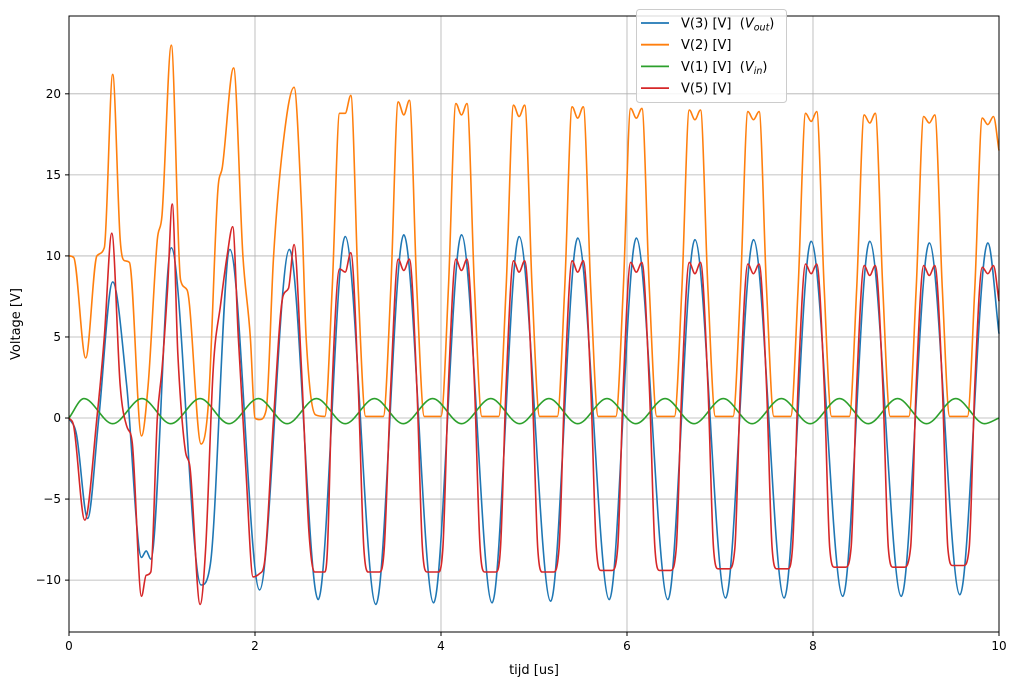  What do you see at coordinates (48, 580) in the screenshot?
I see `y-tick-label: −10` at bounding box center [48, 580].